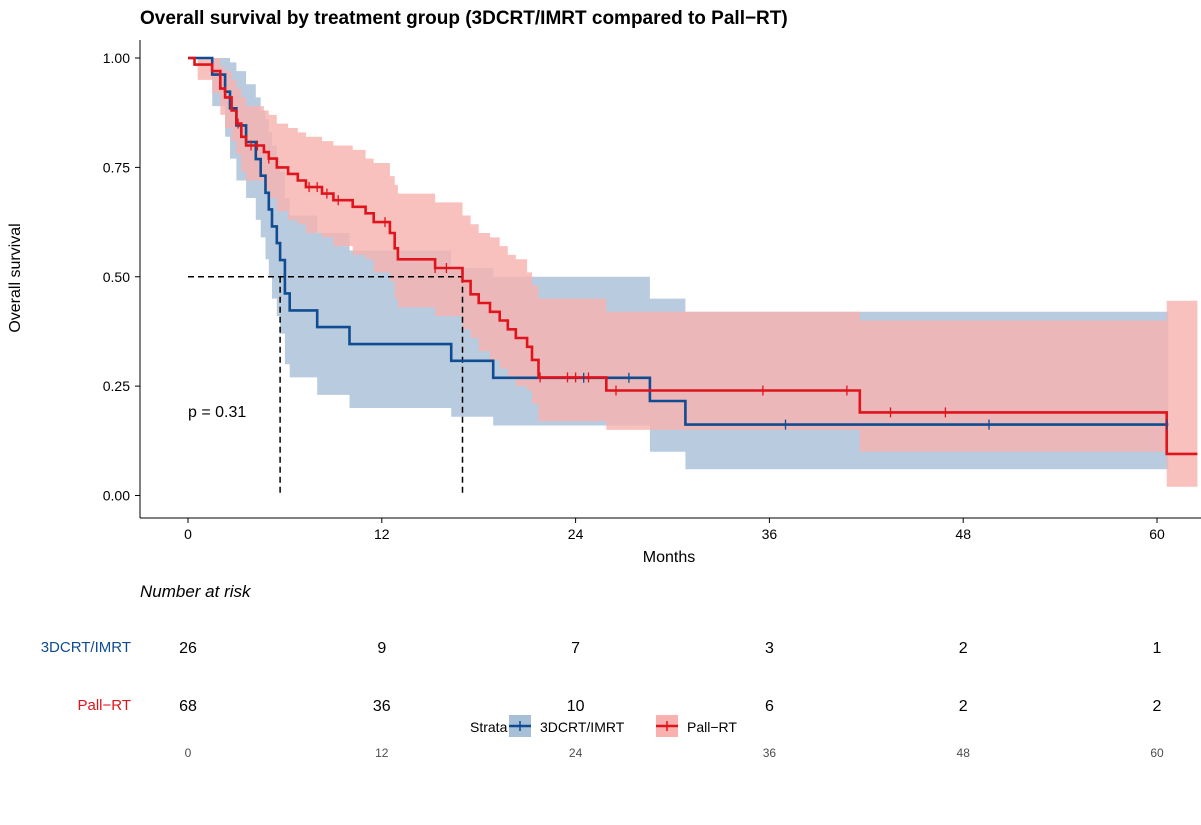 The image size is (1201, 825). What do you see at coordinates (770, 753) in the screenshot?
I see `risk-time-label: 36` at bounding box center [770, 753].